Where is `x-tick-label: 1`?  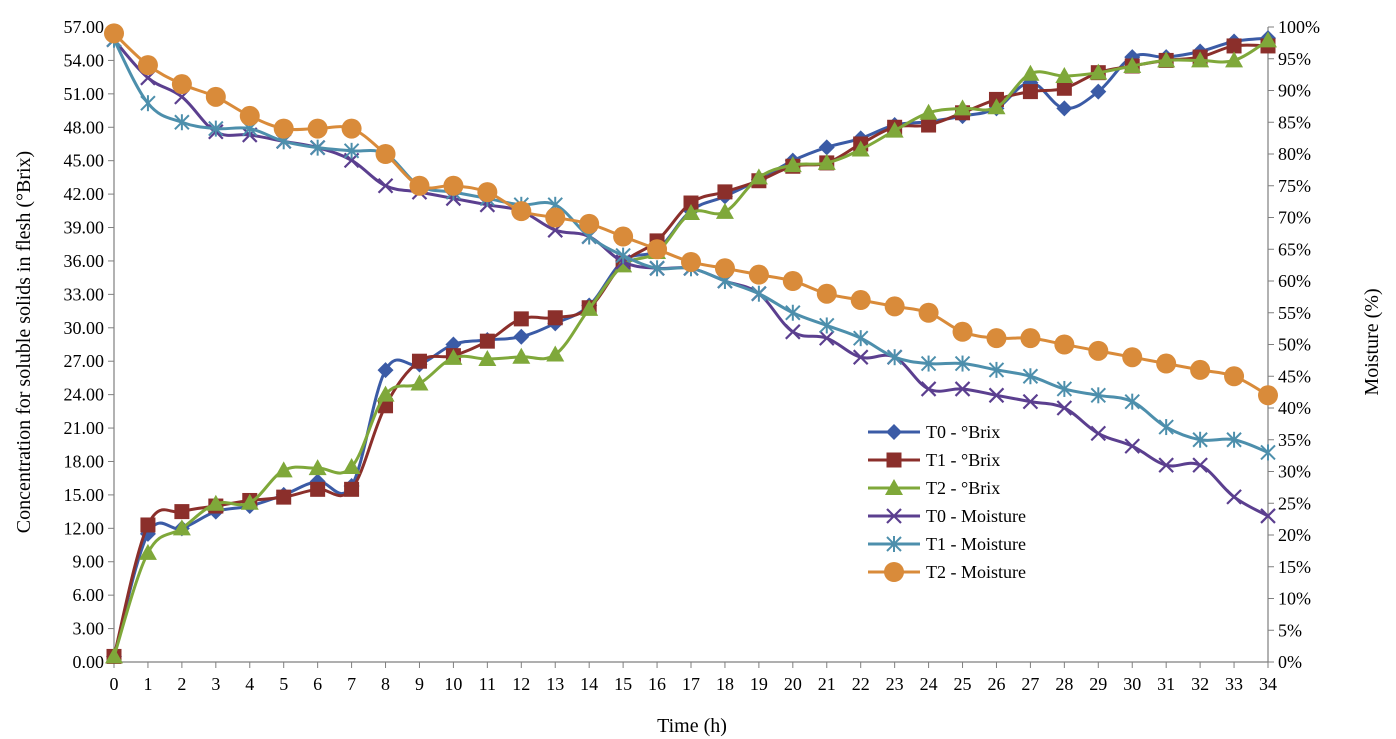 x-tick-label: 1 is located at coordinates (147, 684).